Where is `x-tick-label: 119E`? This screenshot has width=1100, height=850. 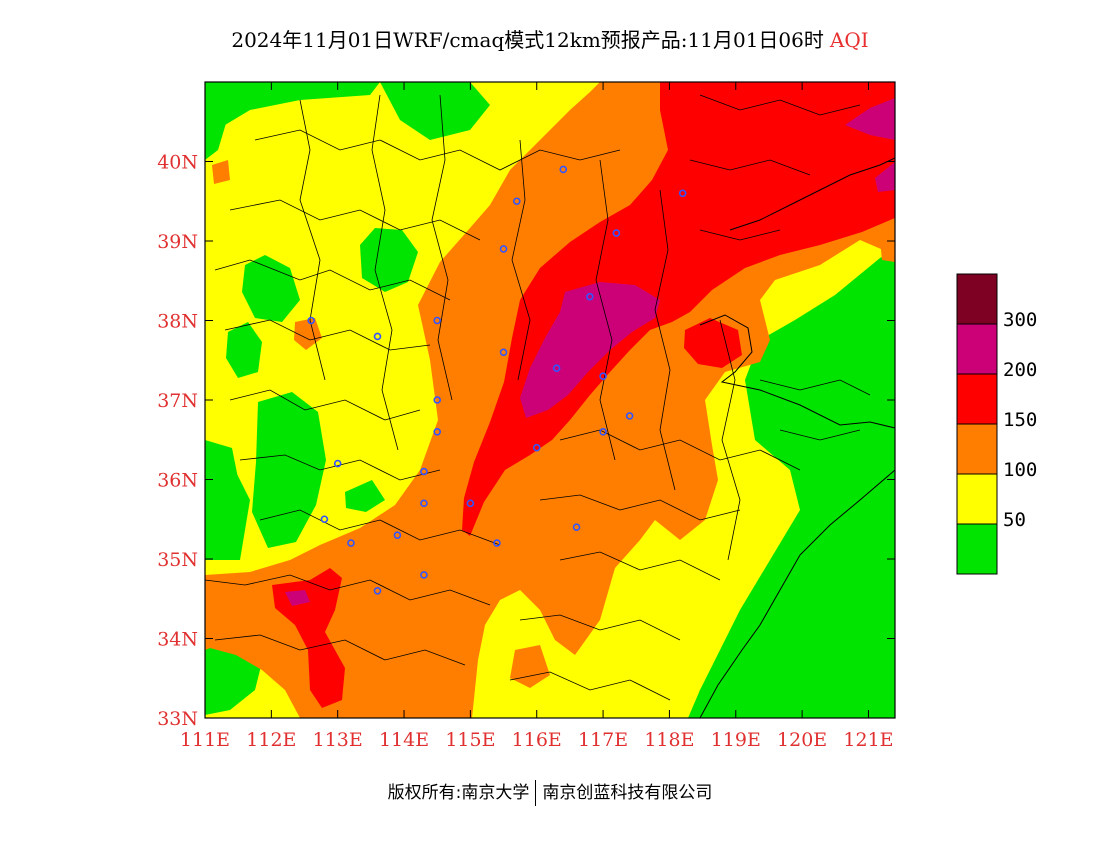 x-tick-label: 119E is located at coordinates (736, 740).